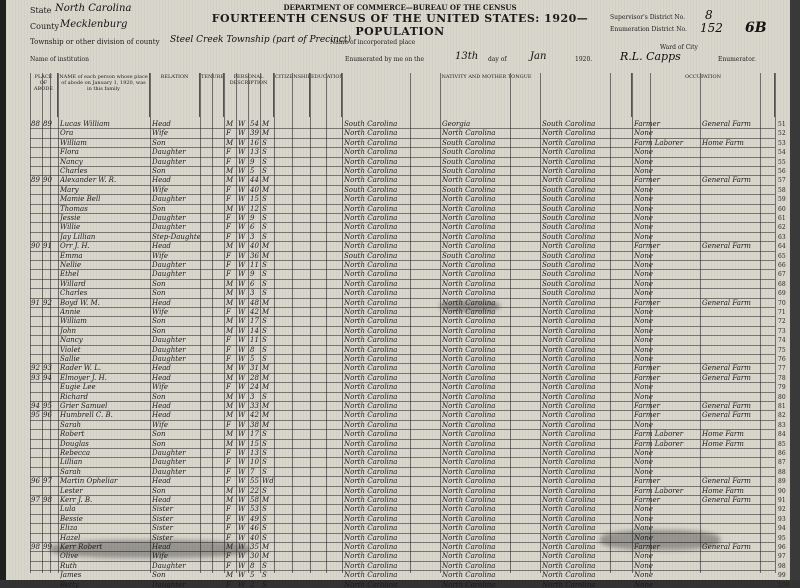  I want to click on cell-name: Olive, so click(69, 556).